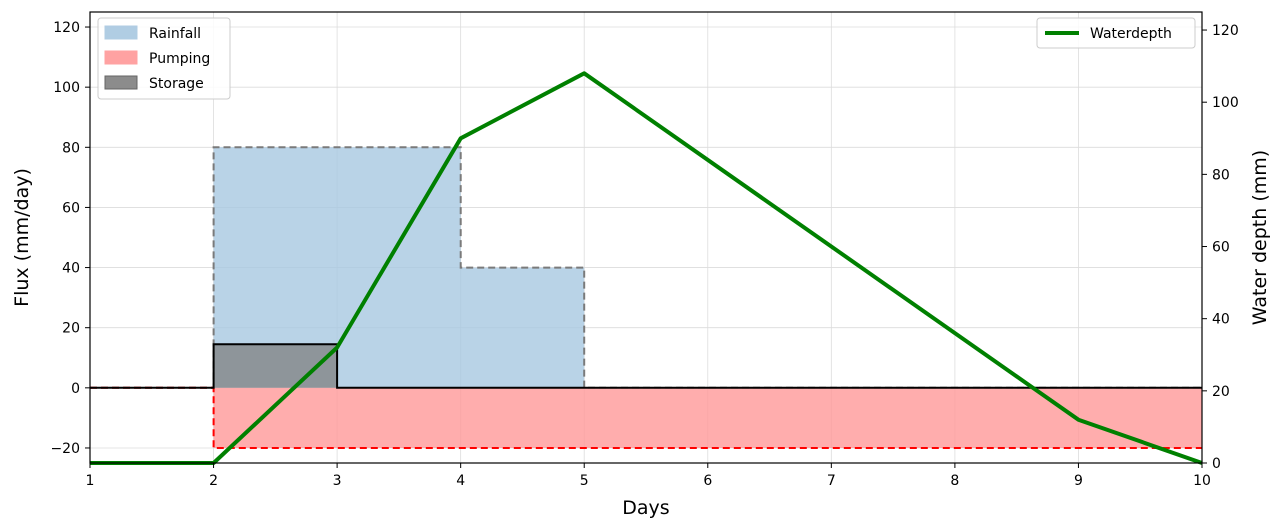 The width and height of the screenshot is (1271, 523). Describe the element at coordinates (831, 481) in the screenshot. I see `x-tick-label: 7` at that location.